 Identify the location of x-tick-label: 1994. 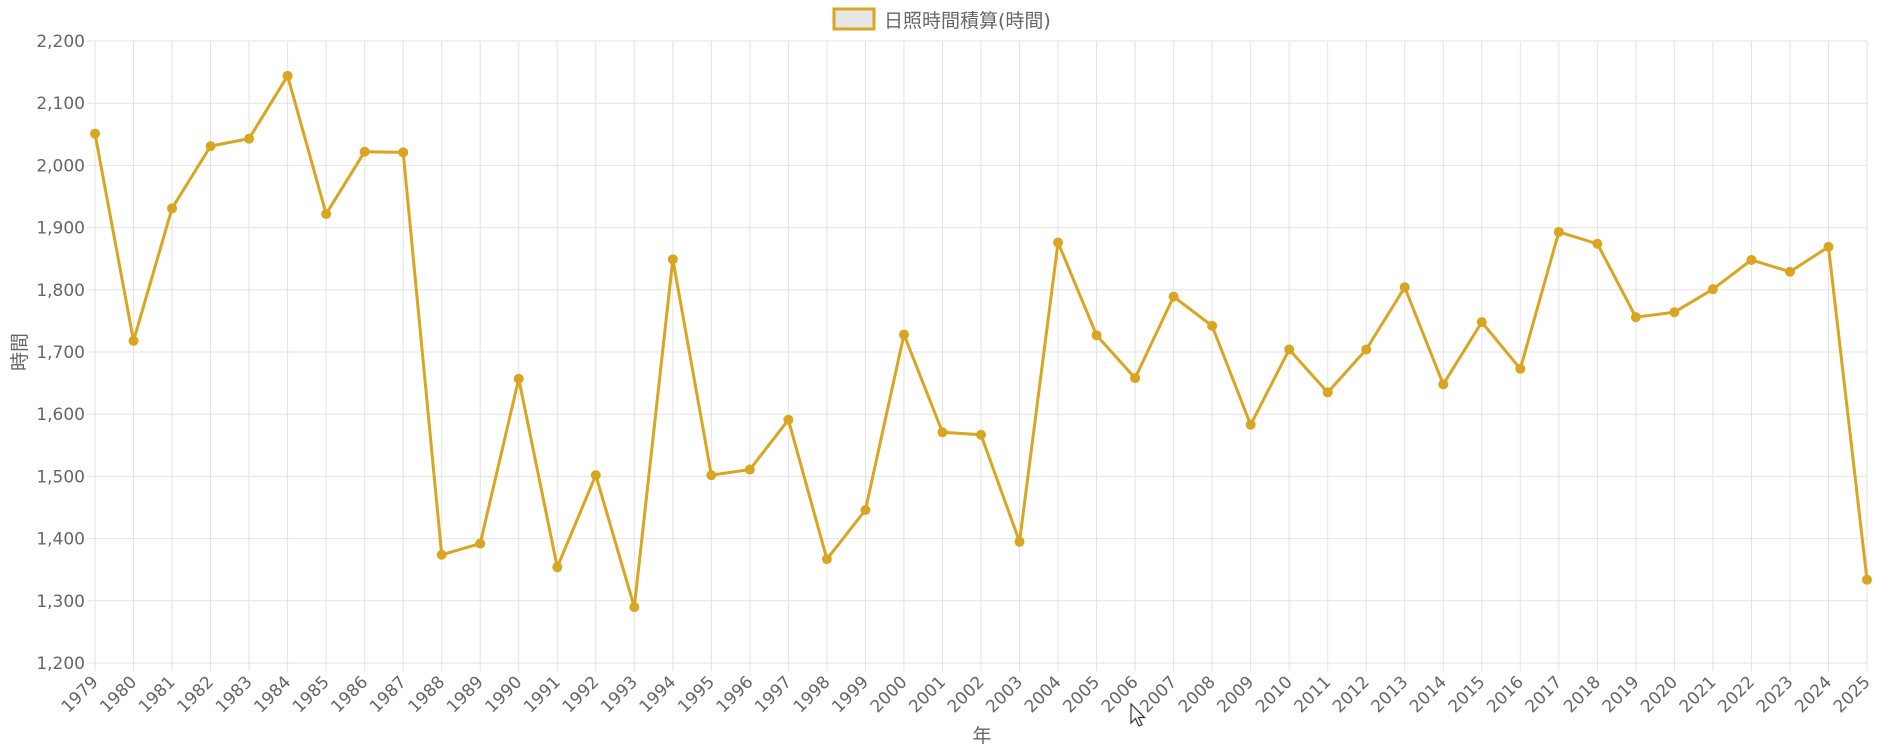
(658, 694).